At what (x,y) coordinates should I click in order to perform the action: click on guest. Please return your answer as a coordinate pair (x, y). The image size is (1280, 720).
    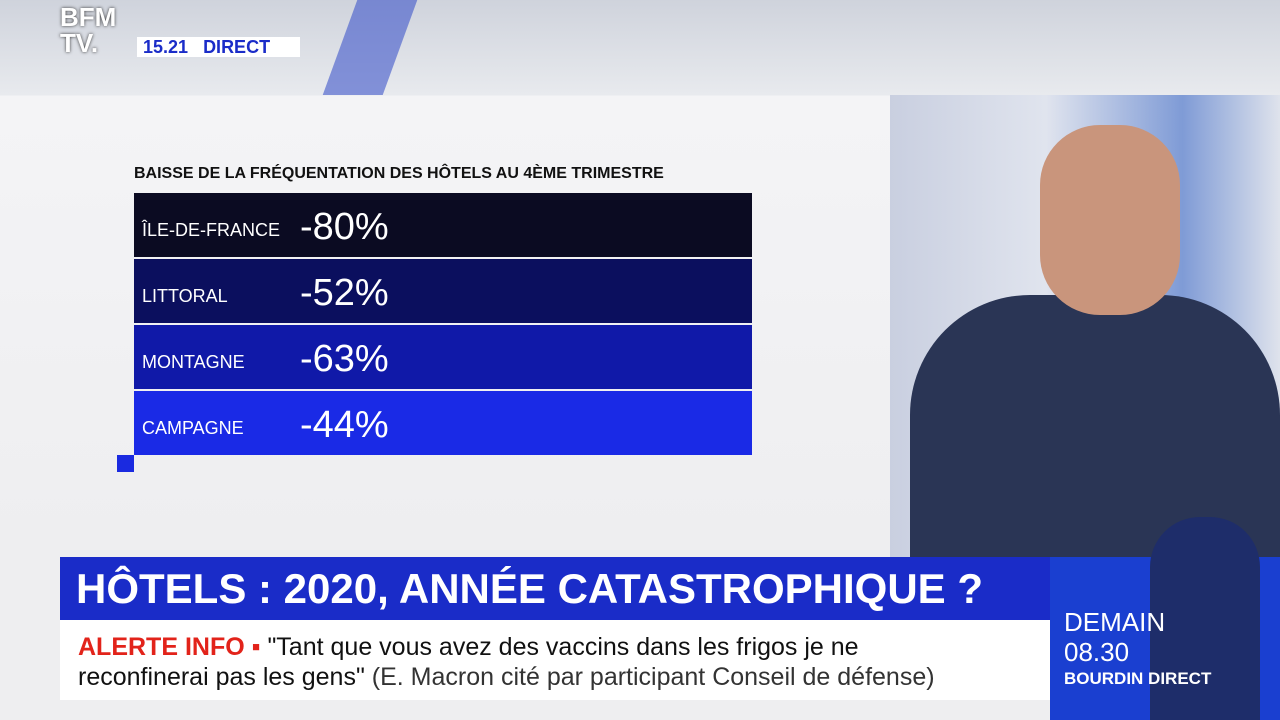
    Looking at the image, I should click on (1095, 426).